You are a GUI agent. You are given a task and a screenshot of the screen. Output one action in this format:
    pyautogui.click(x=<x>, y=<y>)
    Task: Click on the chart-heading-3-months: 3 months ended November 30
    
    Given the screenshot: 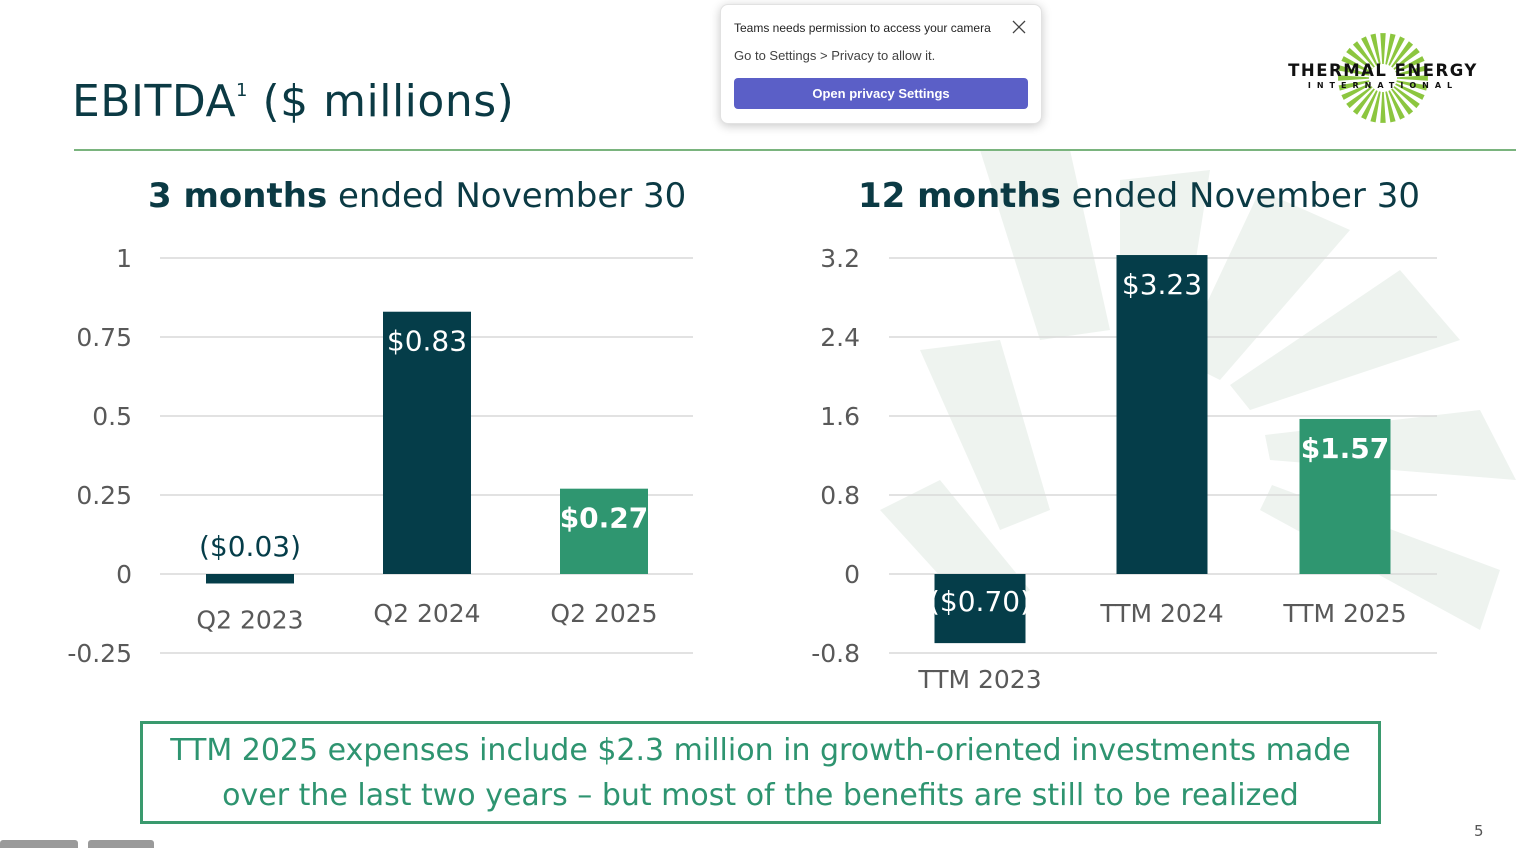 What is the action you would take?
    pyautogui.click(x=417, y=196)
    